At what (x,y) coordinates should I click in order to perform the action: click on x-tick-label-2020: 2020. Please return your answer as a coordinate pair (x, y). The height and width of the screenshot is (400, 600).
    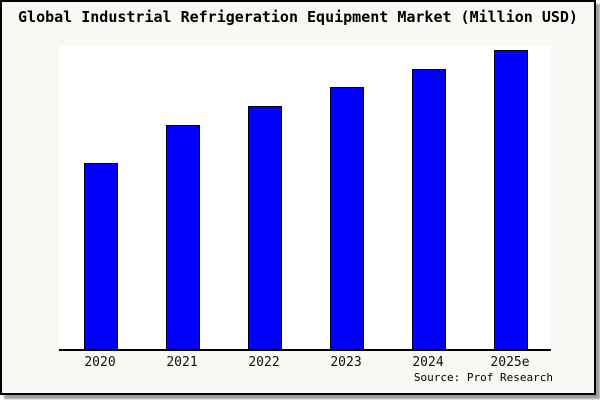
    Looking at the image, I should click on (100, 362).